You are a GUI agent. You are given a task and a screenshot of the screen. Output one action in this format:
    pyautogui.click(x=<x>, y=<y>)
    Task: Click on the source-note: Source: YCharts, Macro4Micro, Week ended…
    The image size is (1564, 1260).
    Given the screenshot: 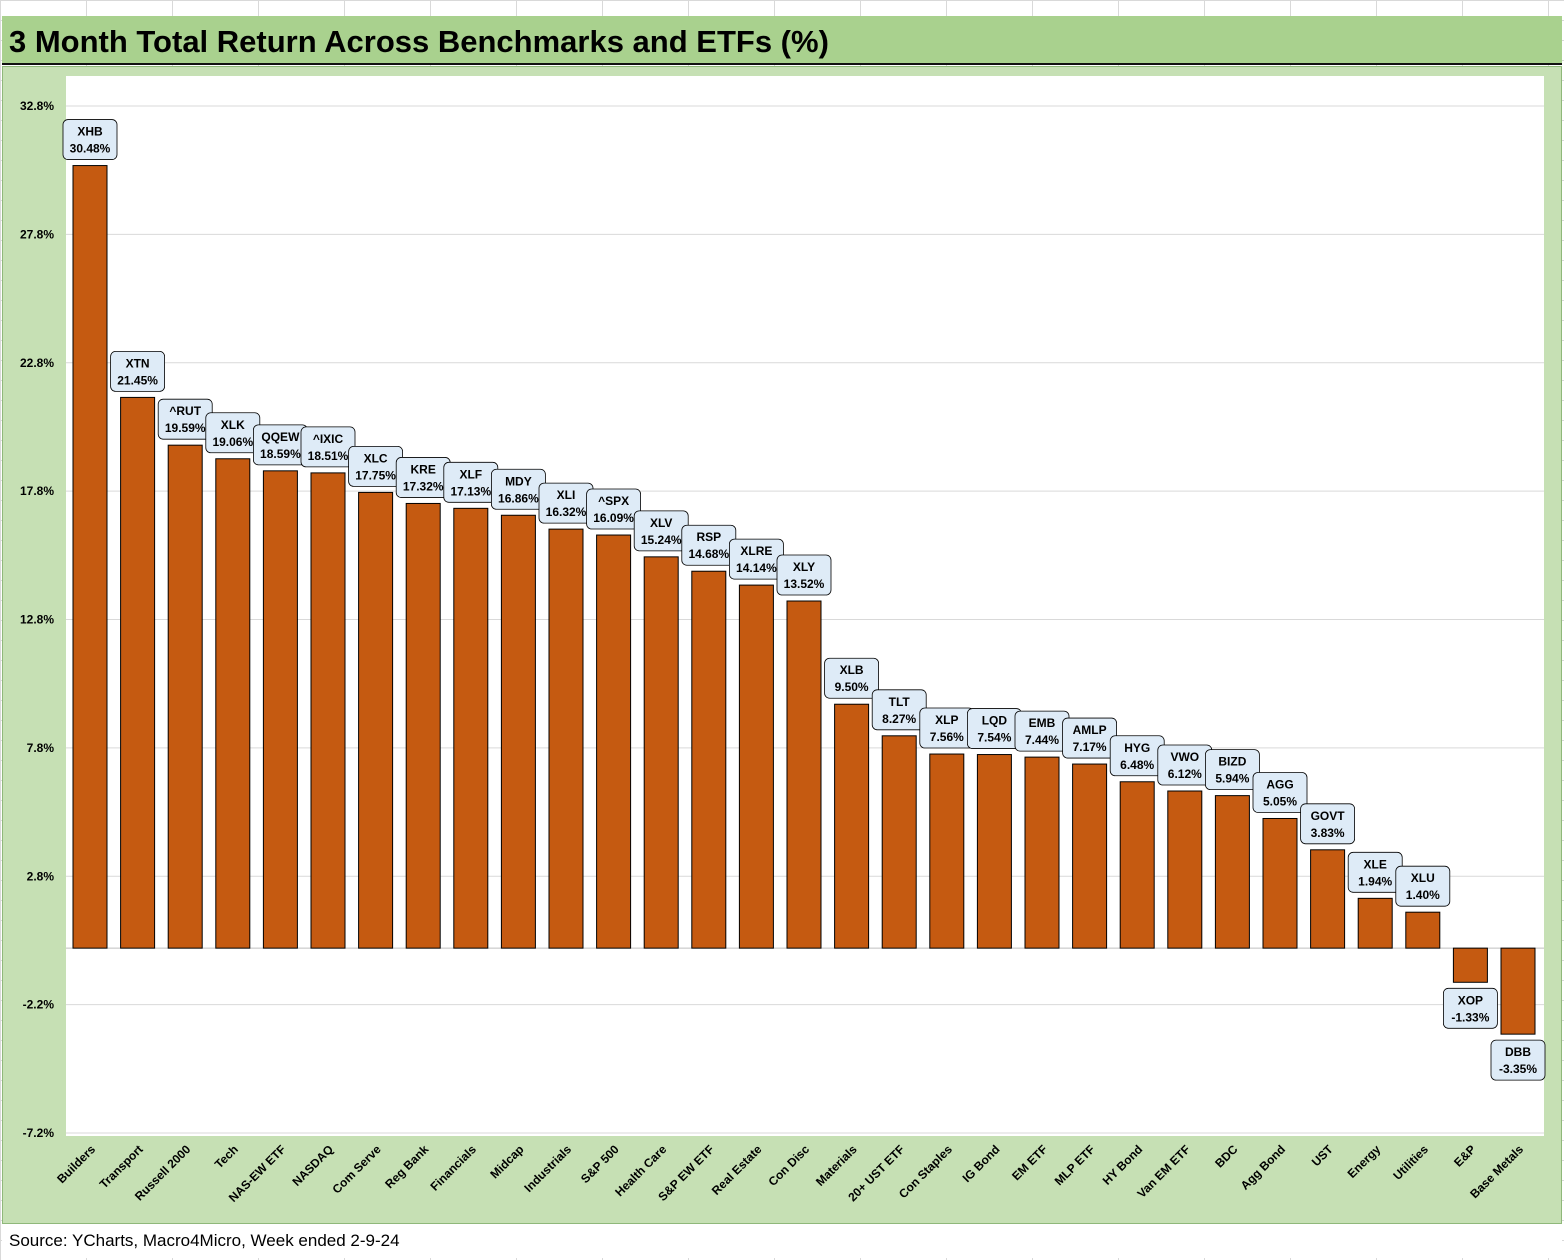 What is the action you would take?
    pyautogui.click(x=204, y=1240)
    